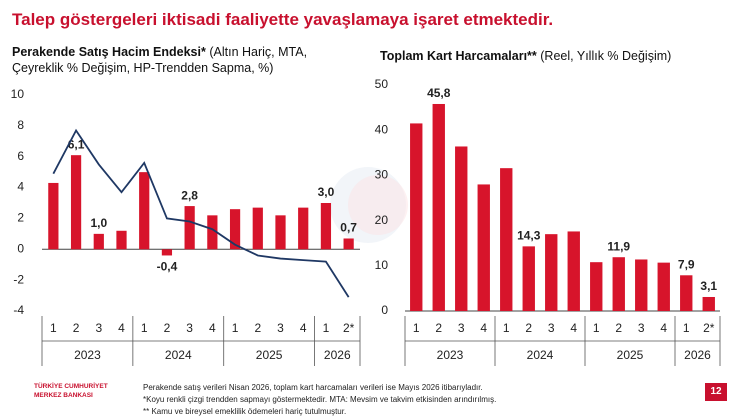 This screenshot has height=417, width=740. Describe the element at coordinates (606, 56) in the screenshot. I see `chart-subtitle: (Reel, Yıllık % Değişim)` at that location.